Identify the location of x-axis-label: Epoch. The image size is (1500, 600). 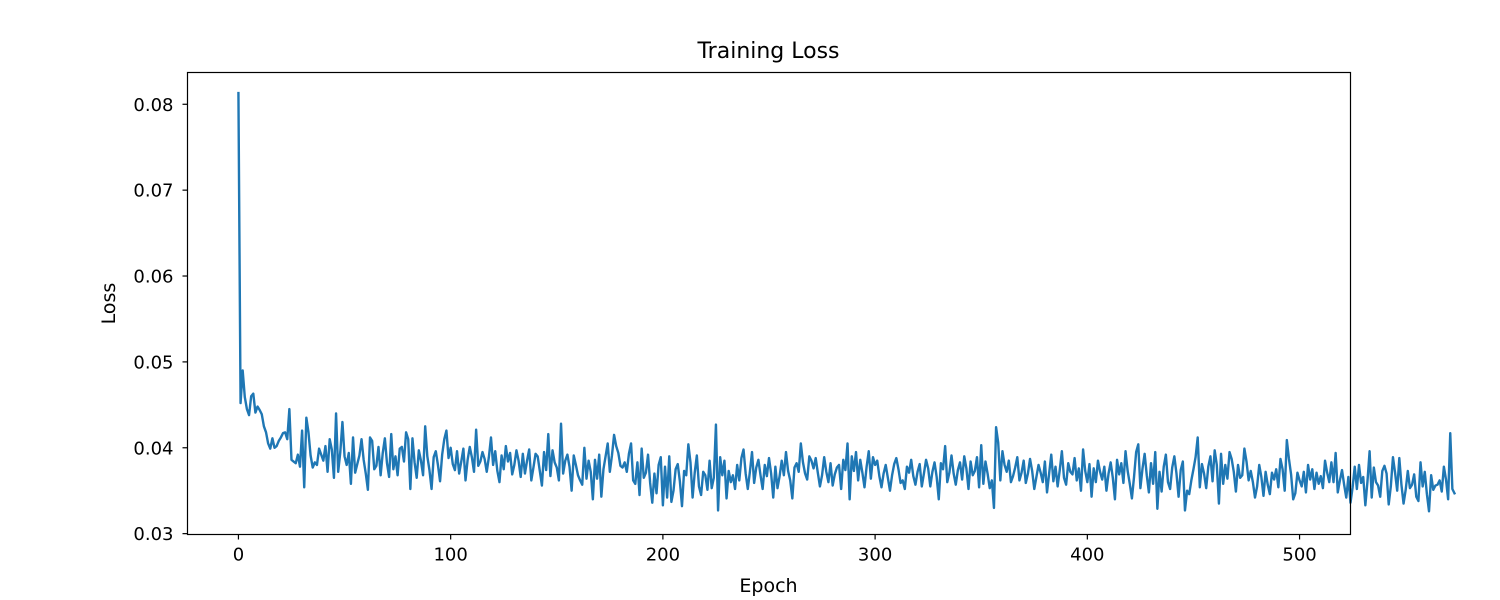
(768, 586).